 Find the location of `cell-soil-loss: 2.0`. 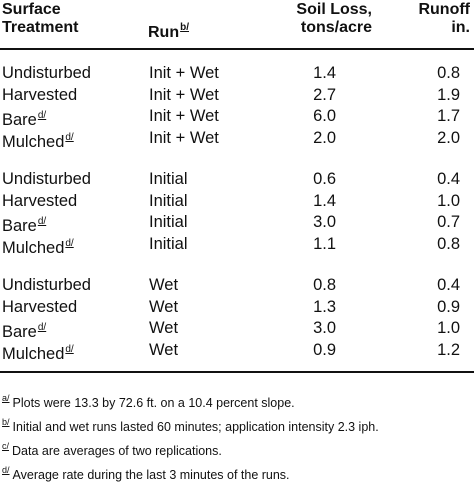

cell-soil-loss: 2.0 is located at coordinates (324, 137).